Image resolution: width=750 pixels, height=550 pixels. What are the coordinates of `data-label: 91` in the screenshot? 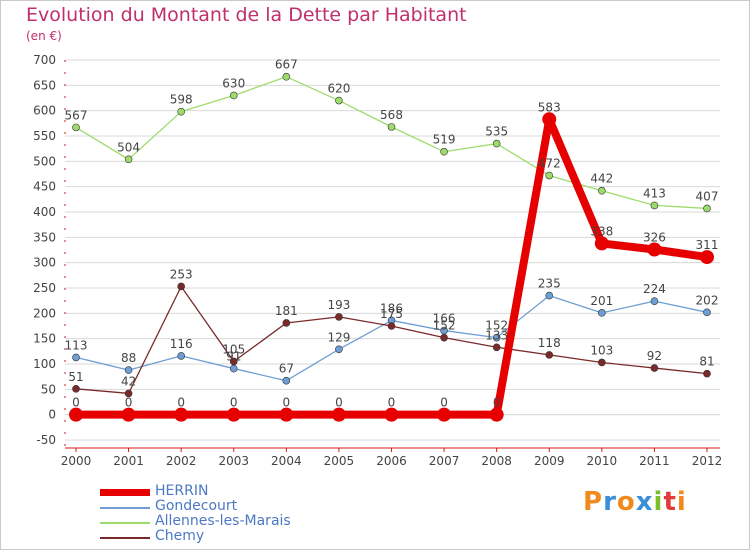 It's located at (233, 357).